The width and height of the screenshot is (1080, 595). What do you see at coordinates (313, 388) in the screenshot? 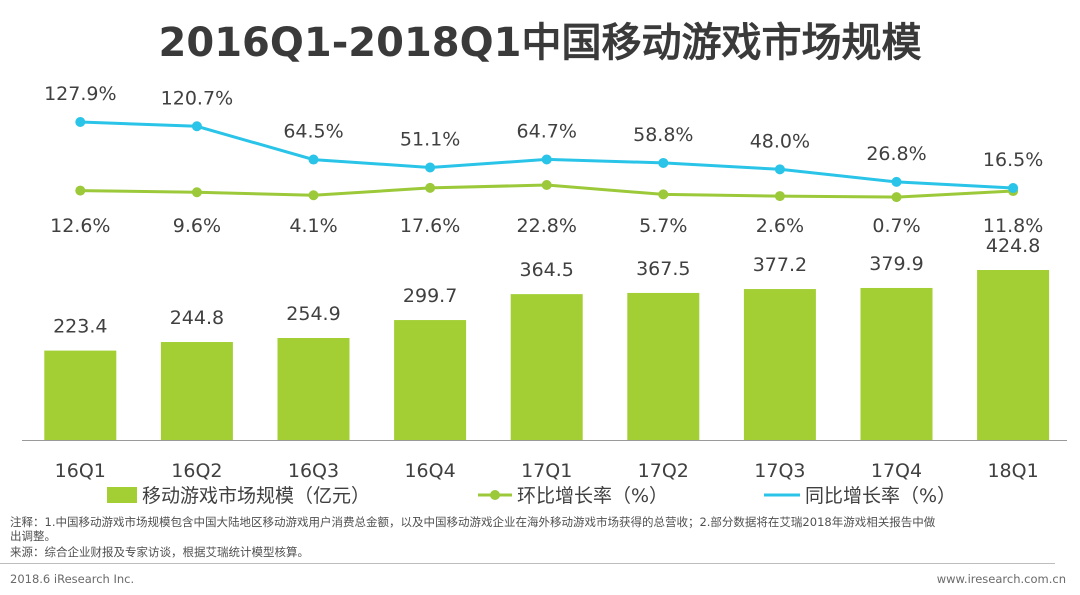
I see `bar-16Q3` at bounding box center [313, 388].